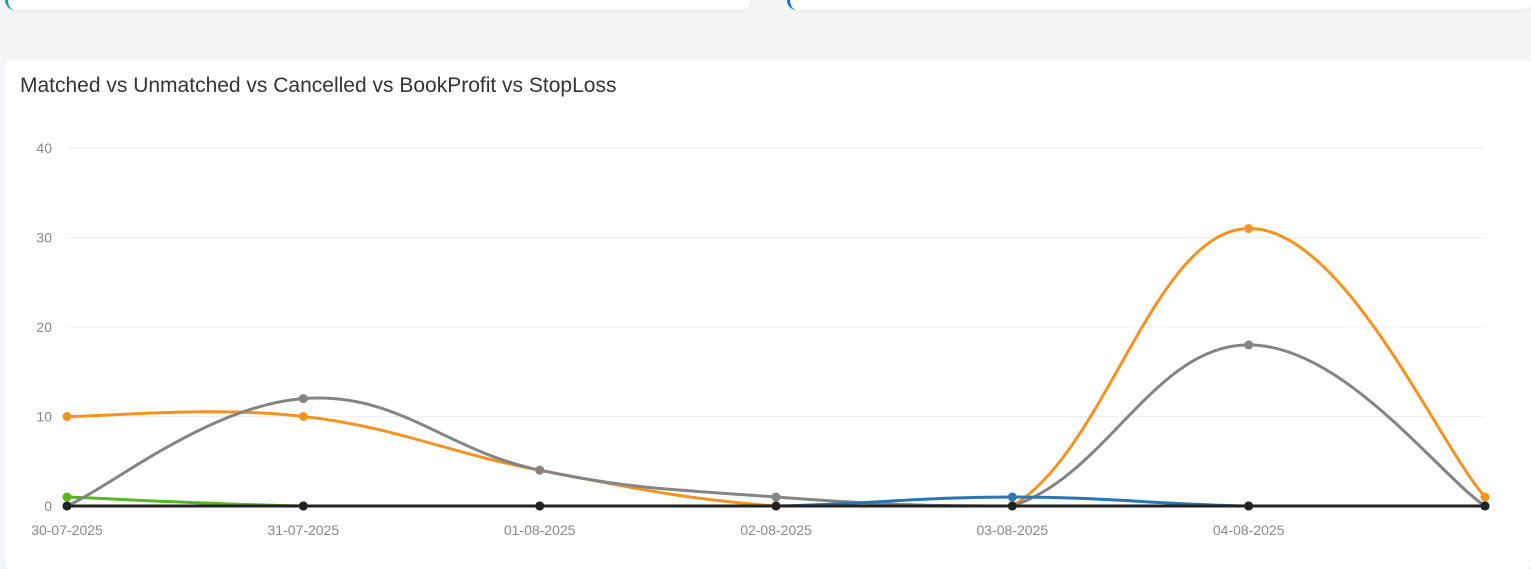  What do you see at coordinates (44, 417) in the screenshot?
I see `y-tick-label: 10` at bounding box center [44, 417].